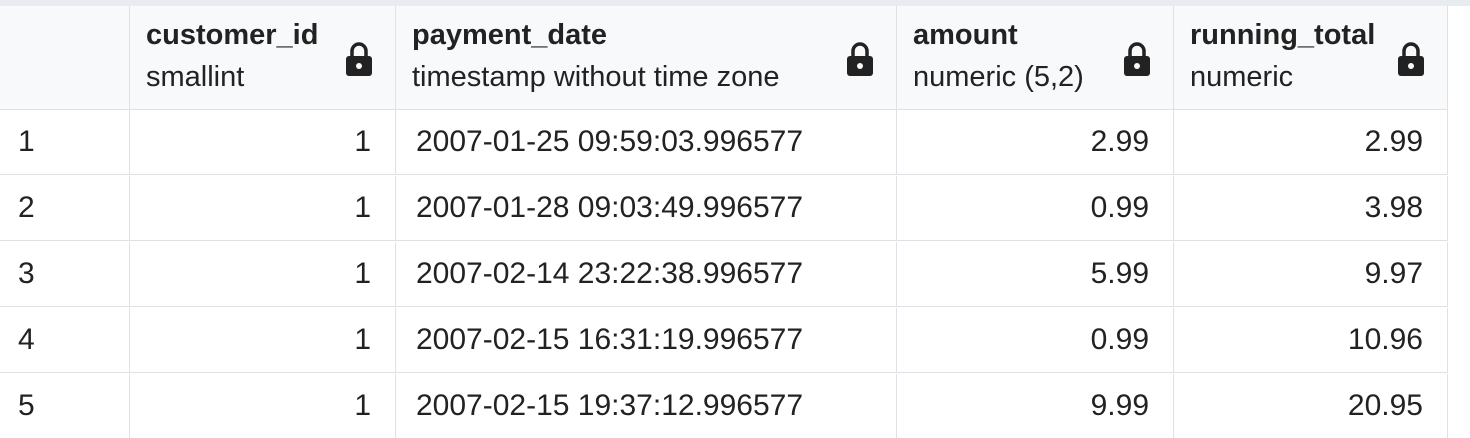  What do you see at coordinates (646, 142) in the screenshot?
I see `cell-payment-date: 2007-01-25 09:59:03.996577` at bounding box center [646, 142].